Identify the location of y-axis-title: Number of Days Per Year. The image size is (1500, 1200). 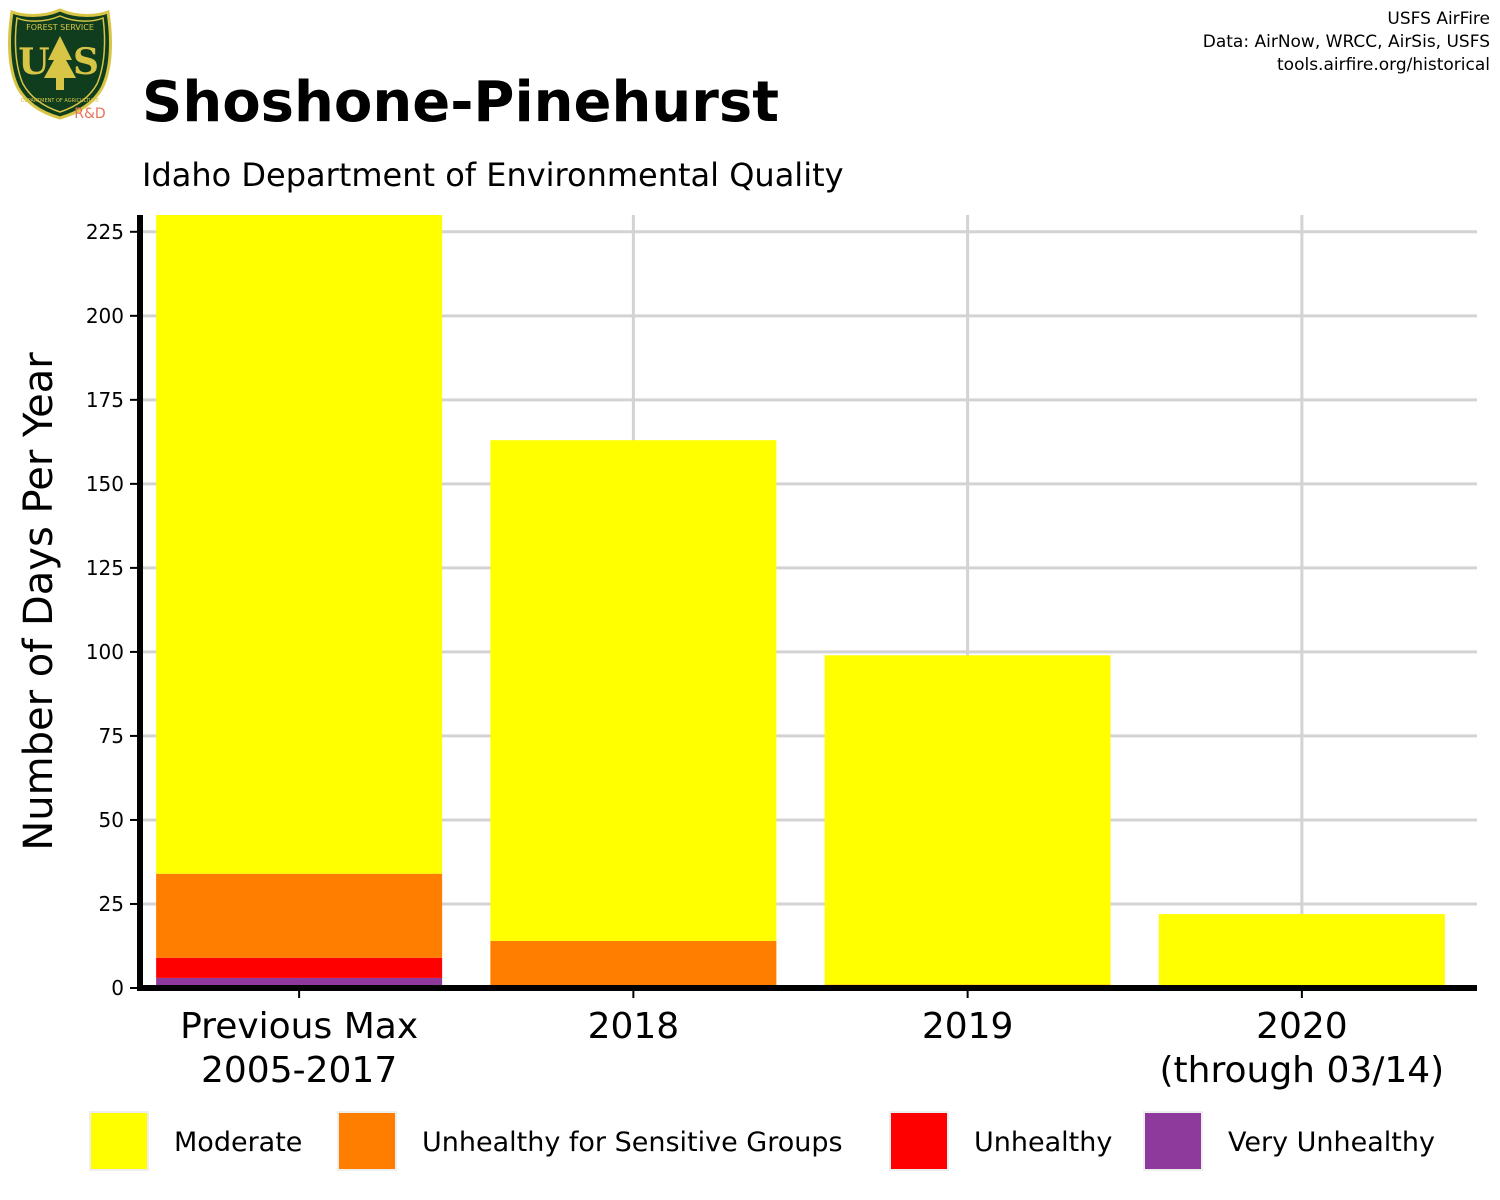
(39, 601).